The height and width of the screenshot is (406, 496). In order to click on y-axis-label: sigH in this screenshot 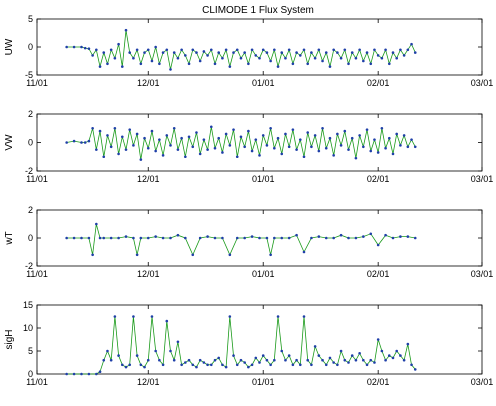, I will do `click(9, 339)`.